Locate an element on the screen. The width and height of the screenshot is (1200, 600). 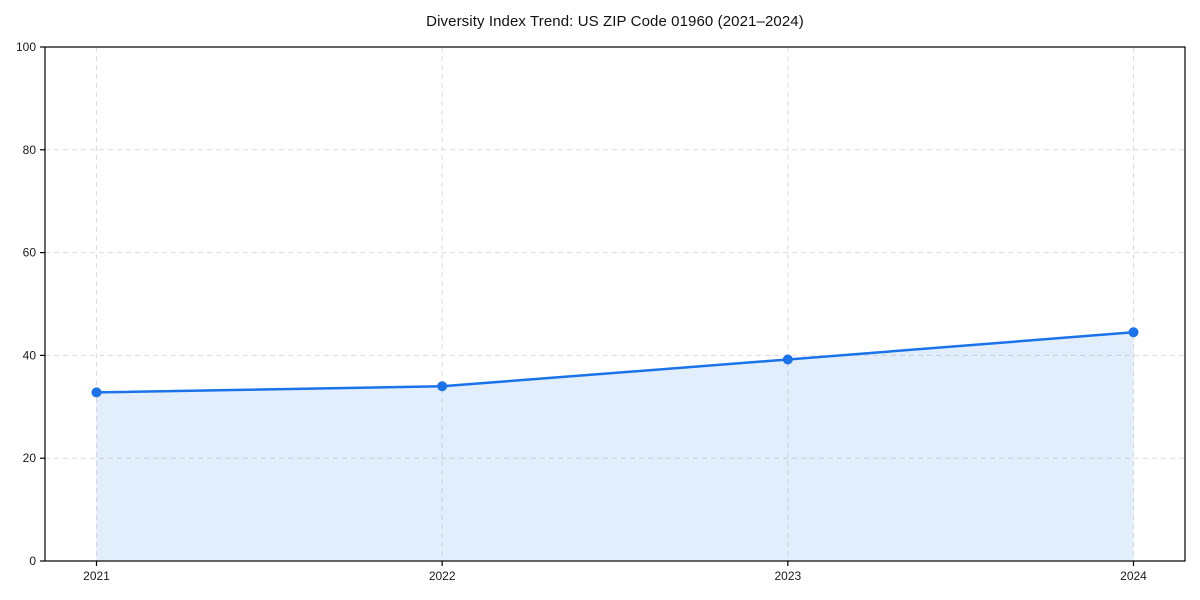
y-tick-label: 60 is located at coordinates (30, 253).